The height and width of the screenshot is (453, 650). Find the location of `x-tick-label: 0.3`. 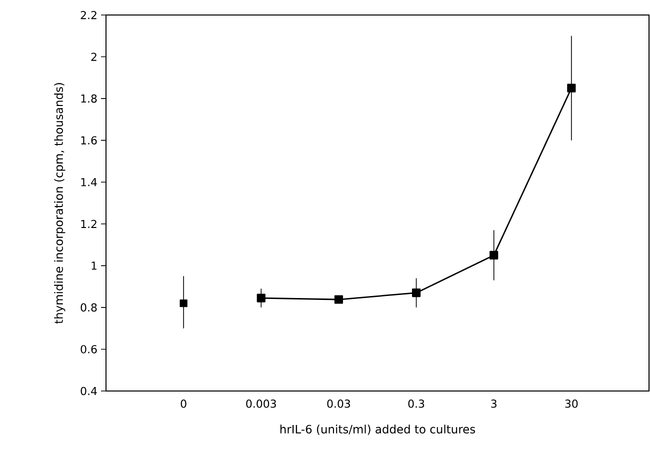

x-tick-label: 0.3 is located at coordinates (416, 404).